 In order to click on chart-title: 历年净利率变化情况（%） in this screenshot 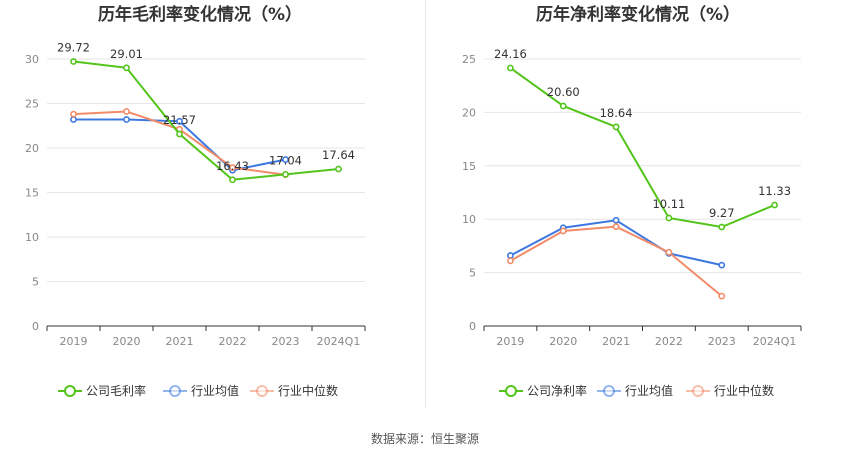, I will do `click(638, 14)`.